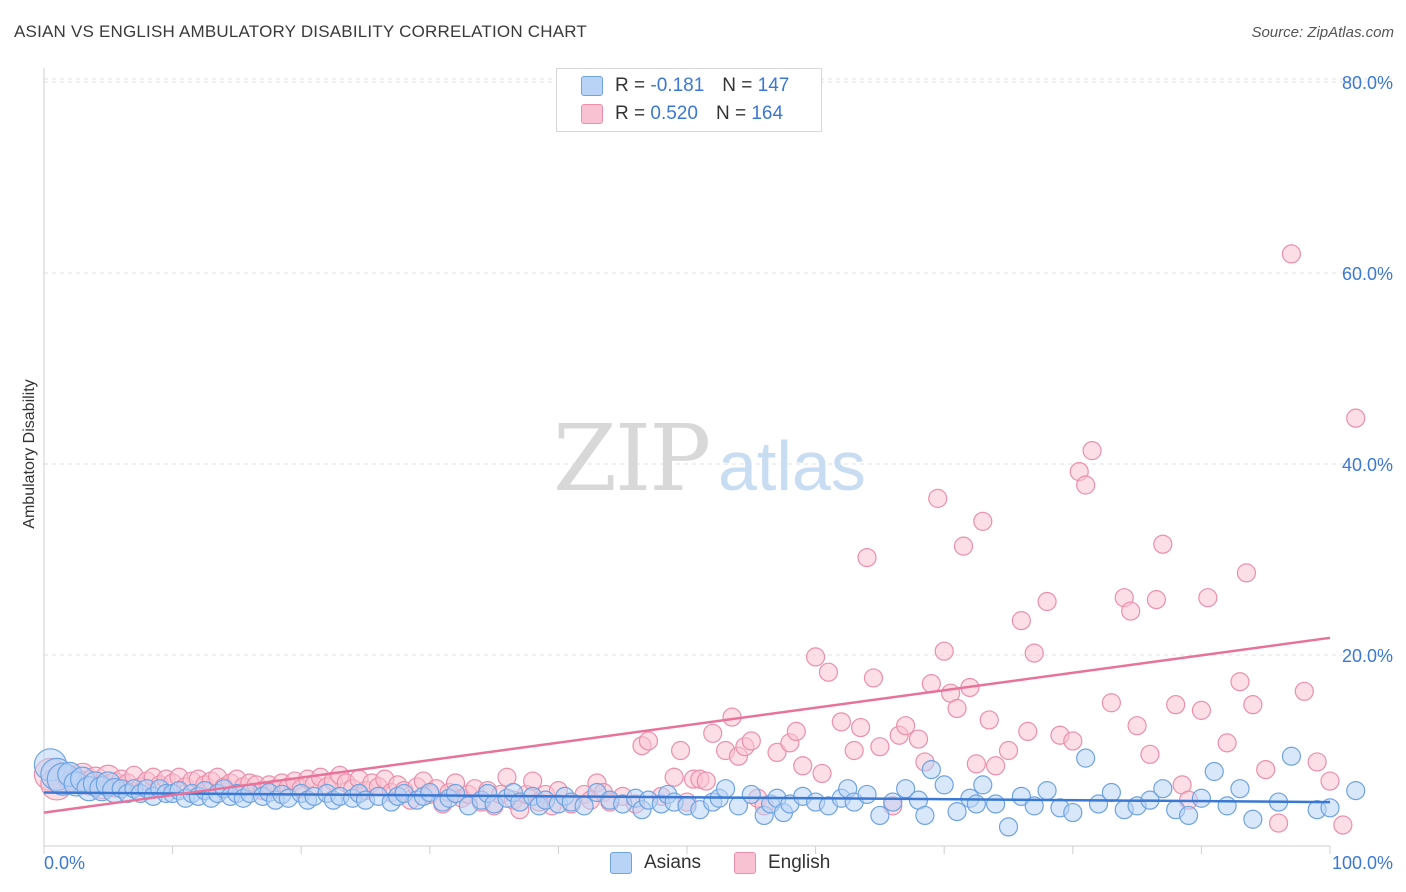  I want to click on legend-item-asians: Asians, so click(655, 863).